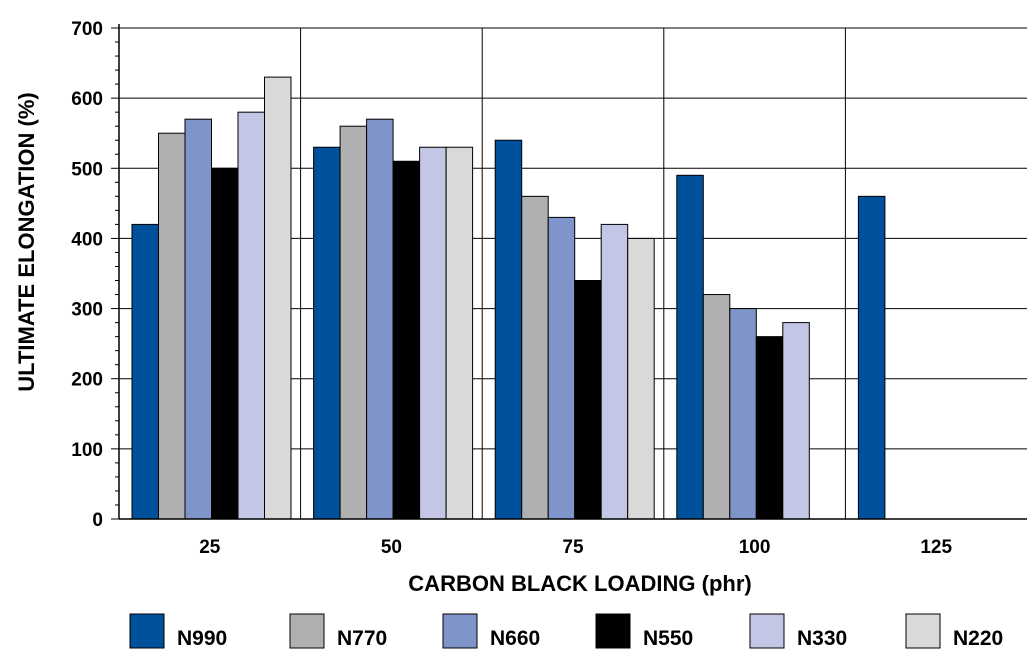  Describe the element at coordinates (566, 631) in the screenshot. I see `legend: N990 N770 N660 N550 N330 N220` at that location.